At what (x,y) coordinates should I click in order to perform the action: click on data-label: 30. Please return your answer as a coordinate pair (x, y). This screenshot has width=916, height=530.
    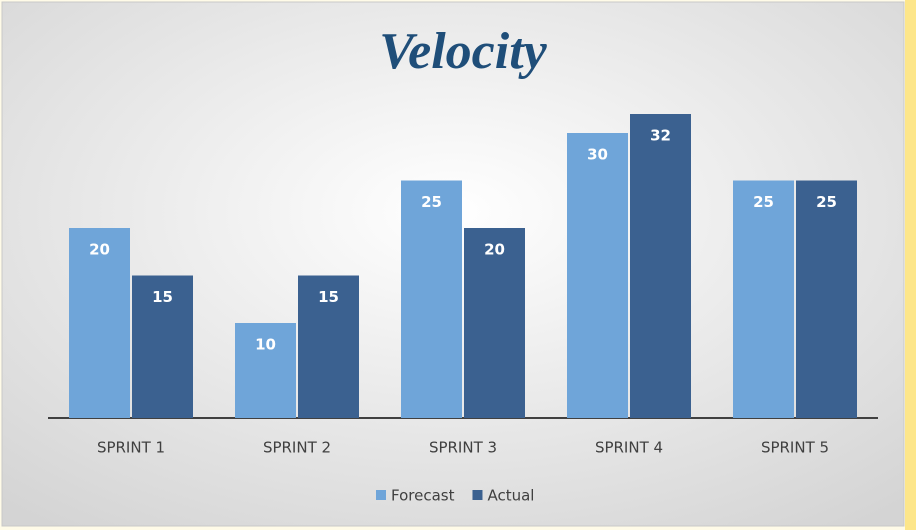
    Looking at the image, I should click on (597, 155).